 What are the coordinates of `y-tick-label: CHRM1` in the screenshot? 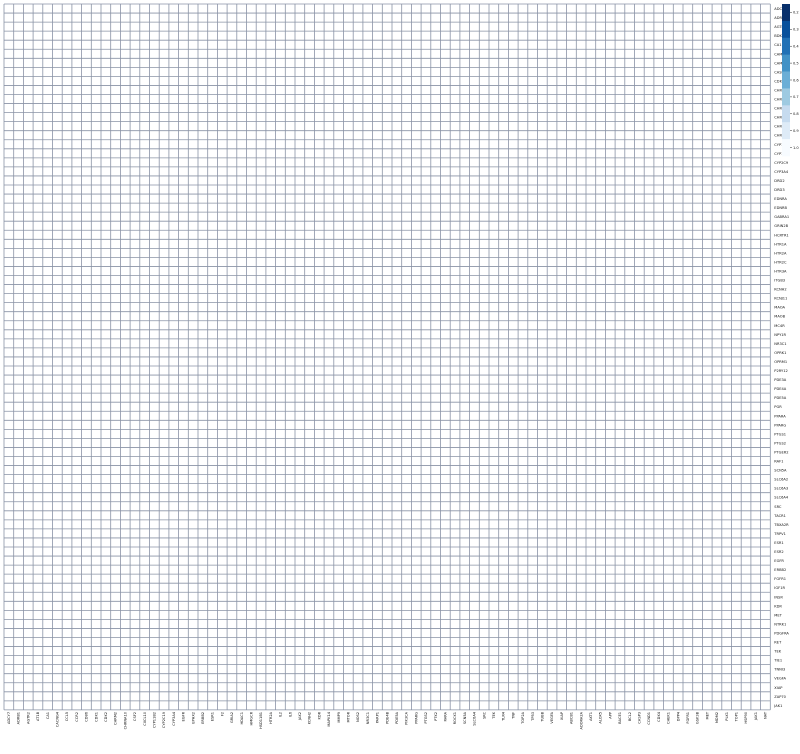 It's located at (780, 90).